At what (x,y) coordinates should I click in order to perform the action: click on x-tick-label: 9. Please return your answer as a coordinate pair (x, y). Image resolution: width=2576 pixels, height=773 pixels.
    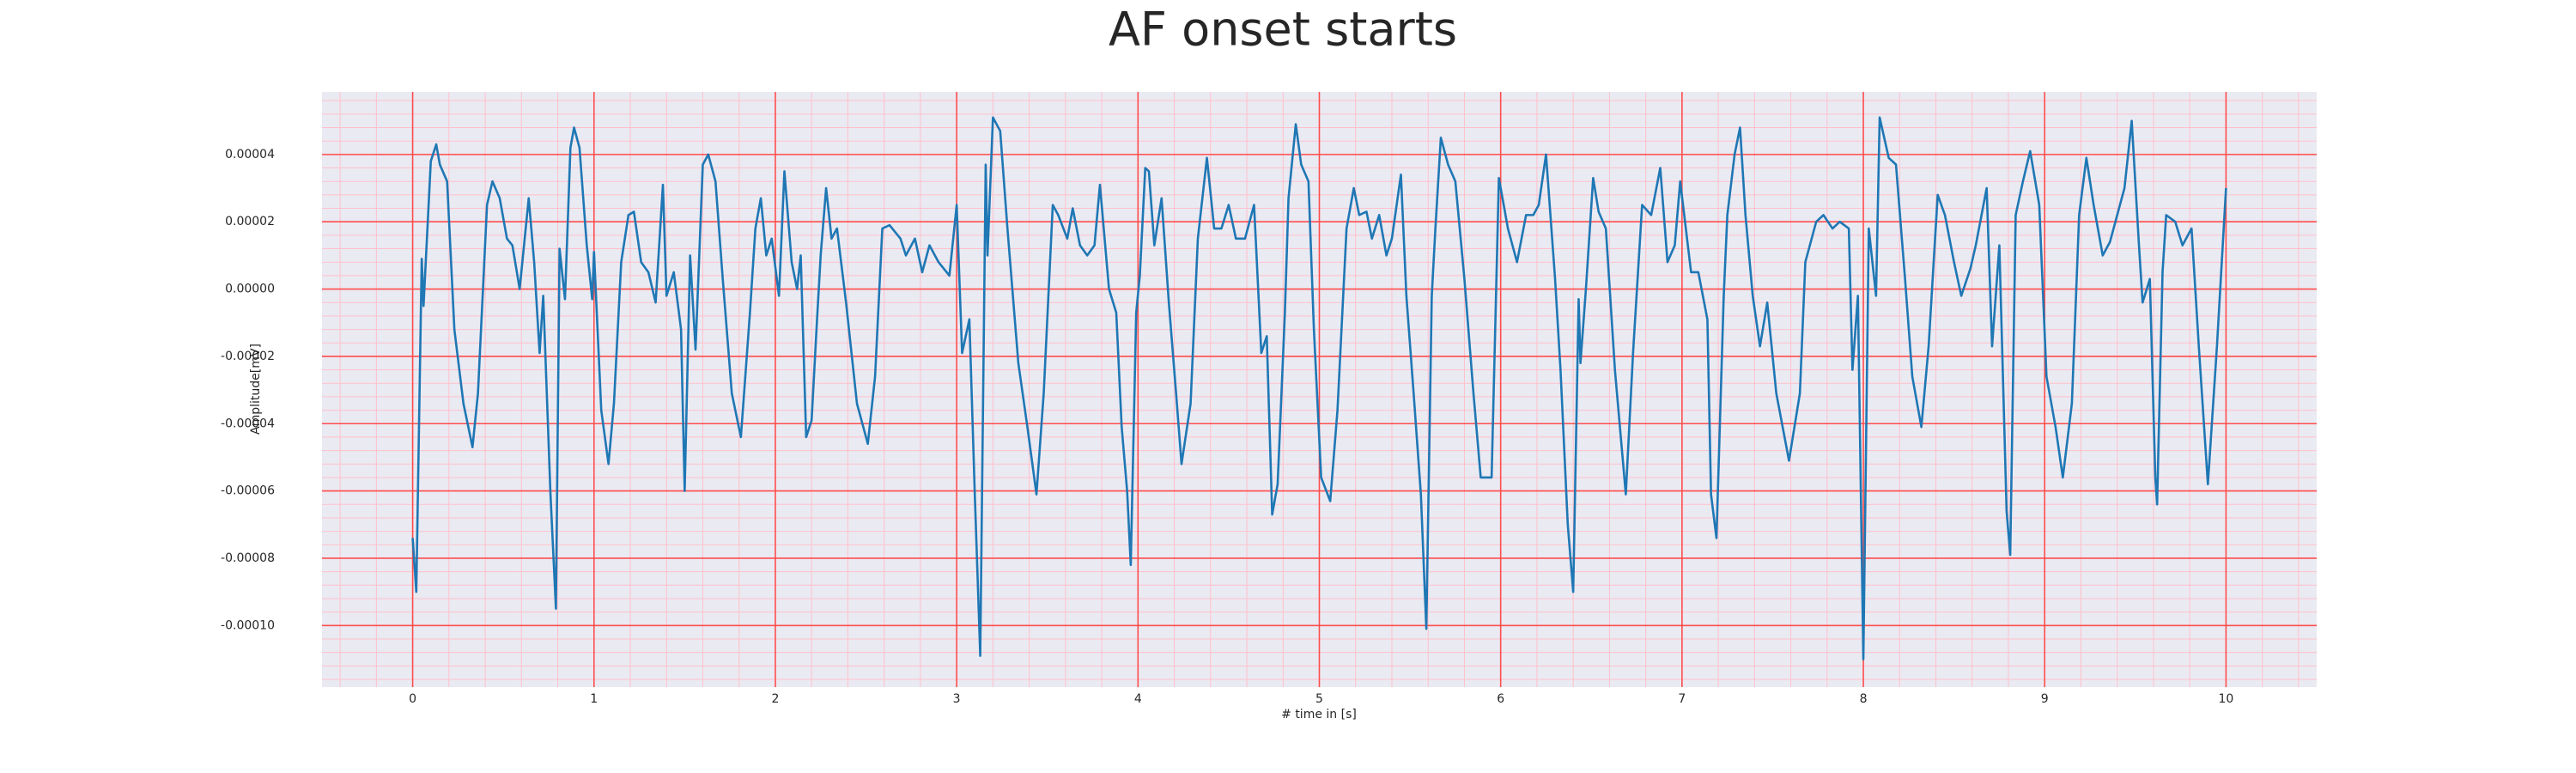
    Looking at the image, I should click on (2045, 699).